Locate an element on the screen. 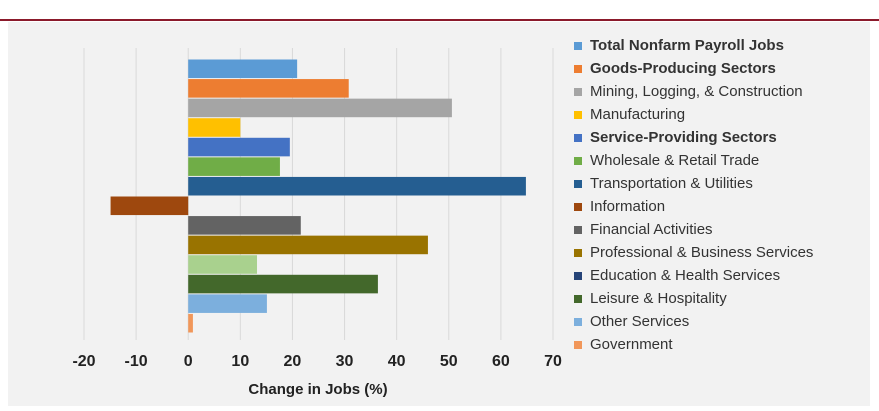  x-axis-label: Change in Jobs (%) is located at coordinates (317, 389).